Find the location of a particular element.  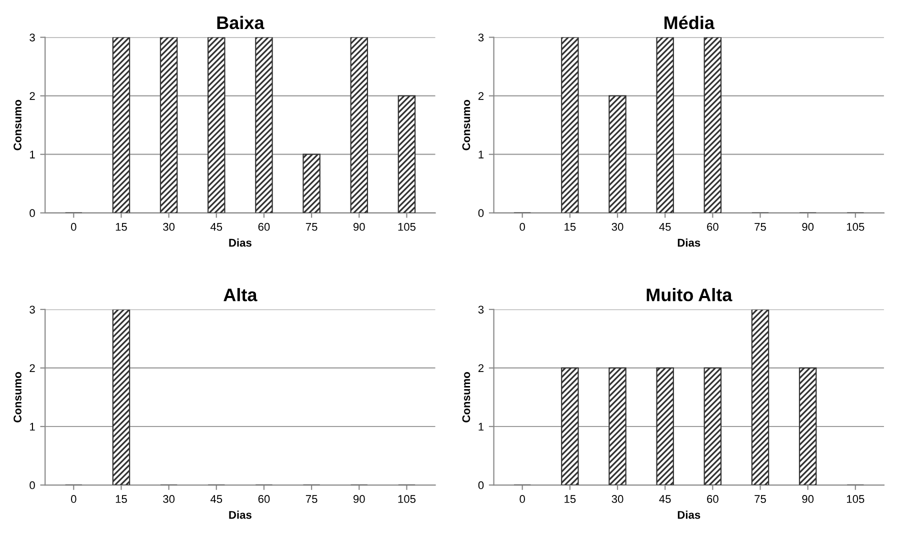

chart-title: Baixa is located at coordinates (240, 23).